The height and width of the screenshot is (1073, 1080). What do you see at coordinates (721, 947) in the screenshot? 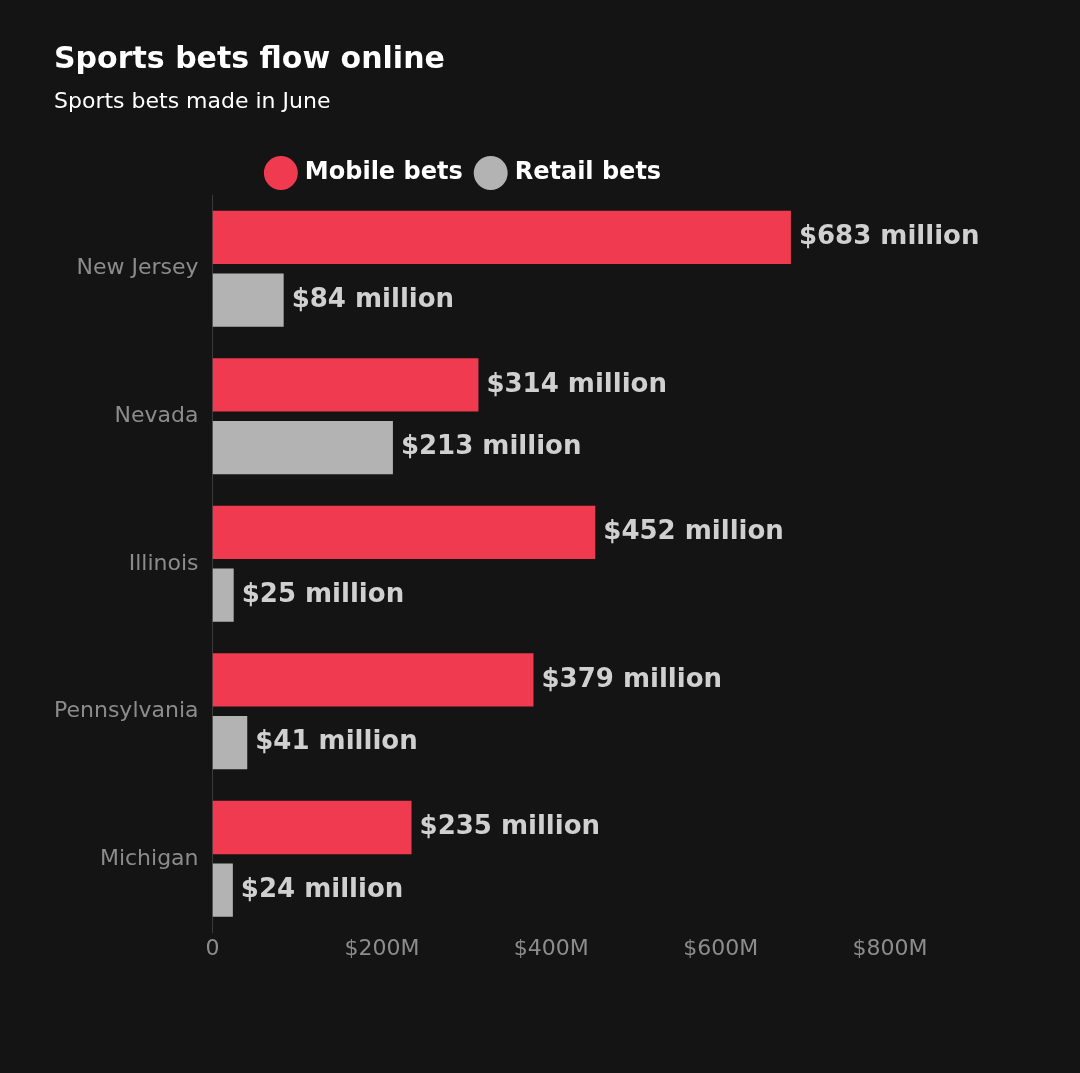
I see `x-tick-label: $600M` at bounding box center [721, 947].